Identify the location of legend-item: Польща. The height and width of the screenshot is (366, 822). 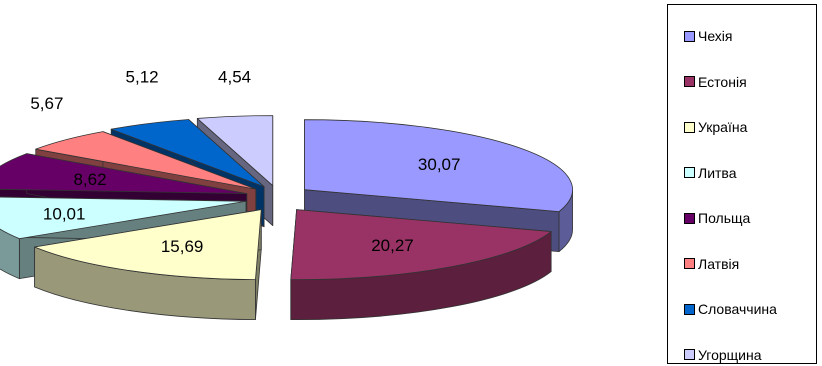
(717, 218).